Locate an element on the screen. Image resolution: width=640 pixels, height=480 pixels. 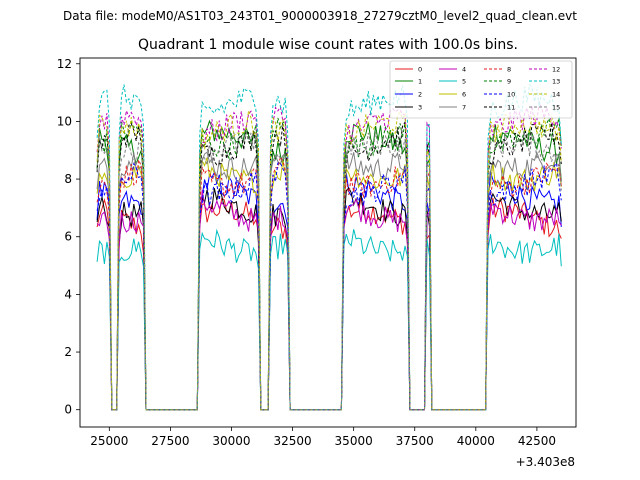
legend-label-4: 4 is located at coordinates (464, 70).